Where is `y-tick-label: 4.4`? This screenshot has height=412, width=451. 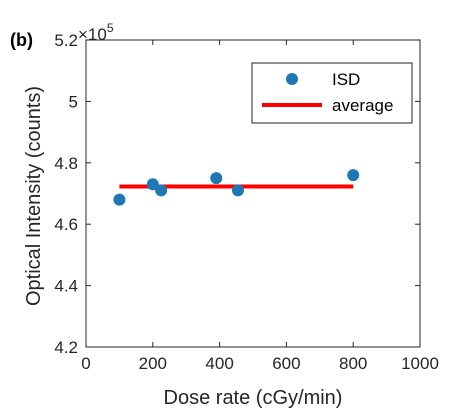 y-tick-label: 4.4 is located at coordinates (66, 286).